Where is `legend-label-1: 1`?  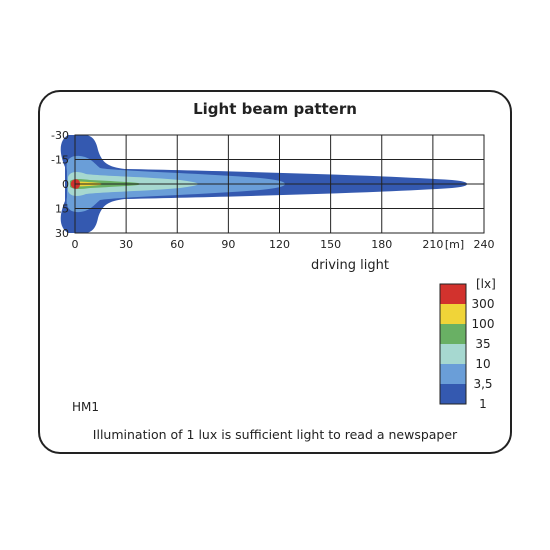 legend-label-1: 1 is located at coordinates (483, 404).